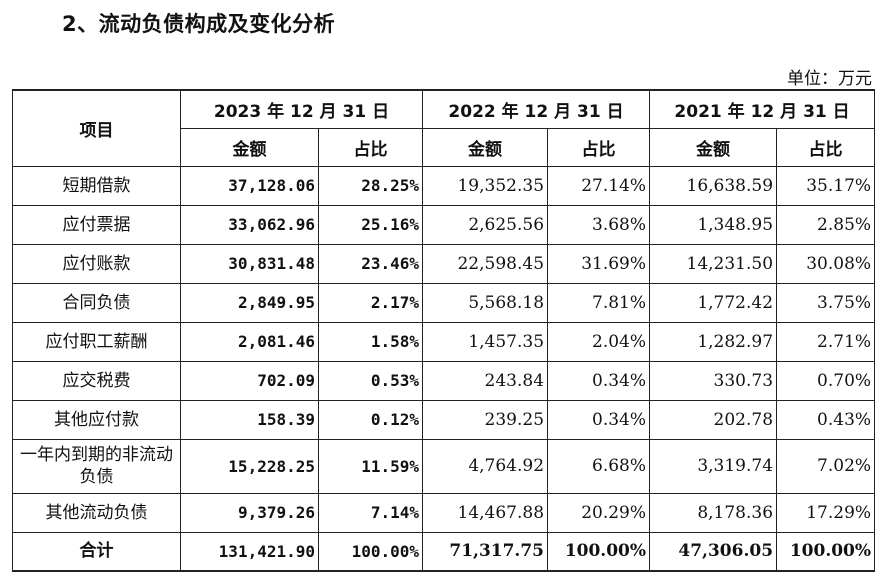 The image size is (894, 580). What do you see at coordinates (826, 185) in the screenshot?
I see `cell-ratio-2021: 35.17%` at bounding box center [826, 185].